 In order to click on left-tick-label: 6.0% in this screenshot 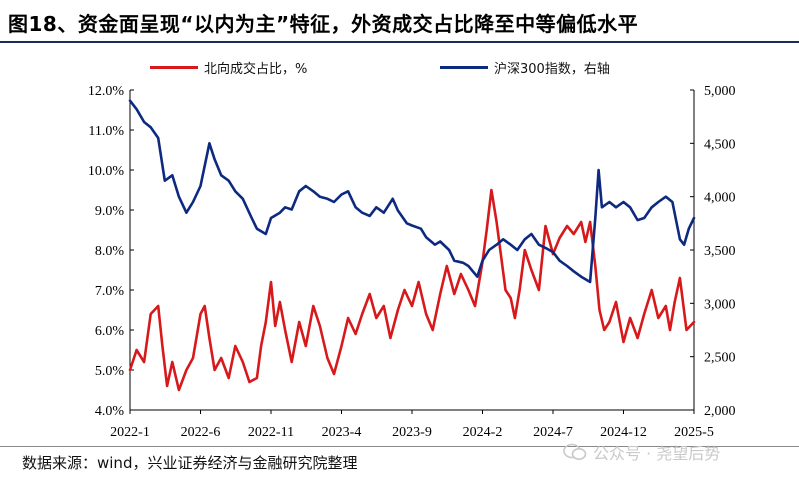, I will do `click(110, 331)`.